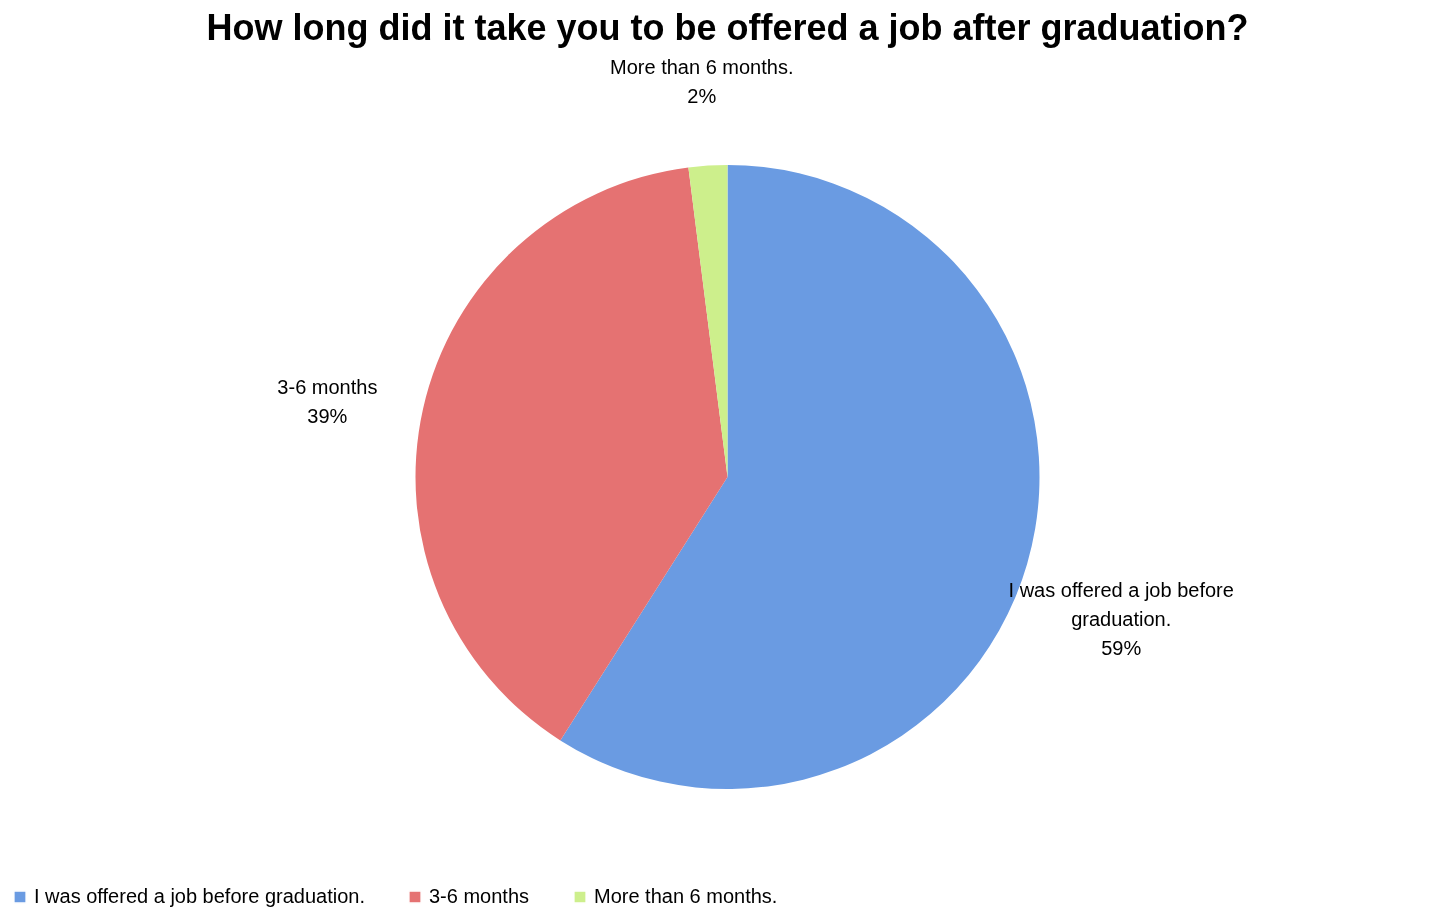  I want to click on data-label: 2%, so click(702, 95).